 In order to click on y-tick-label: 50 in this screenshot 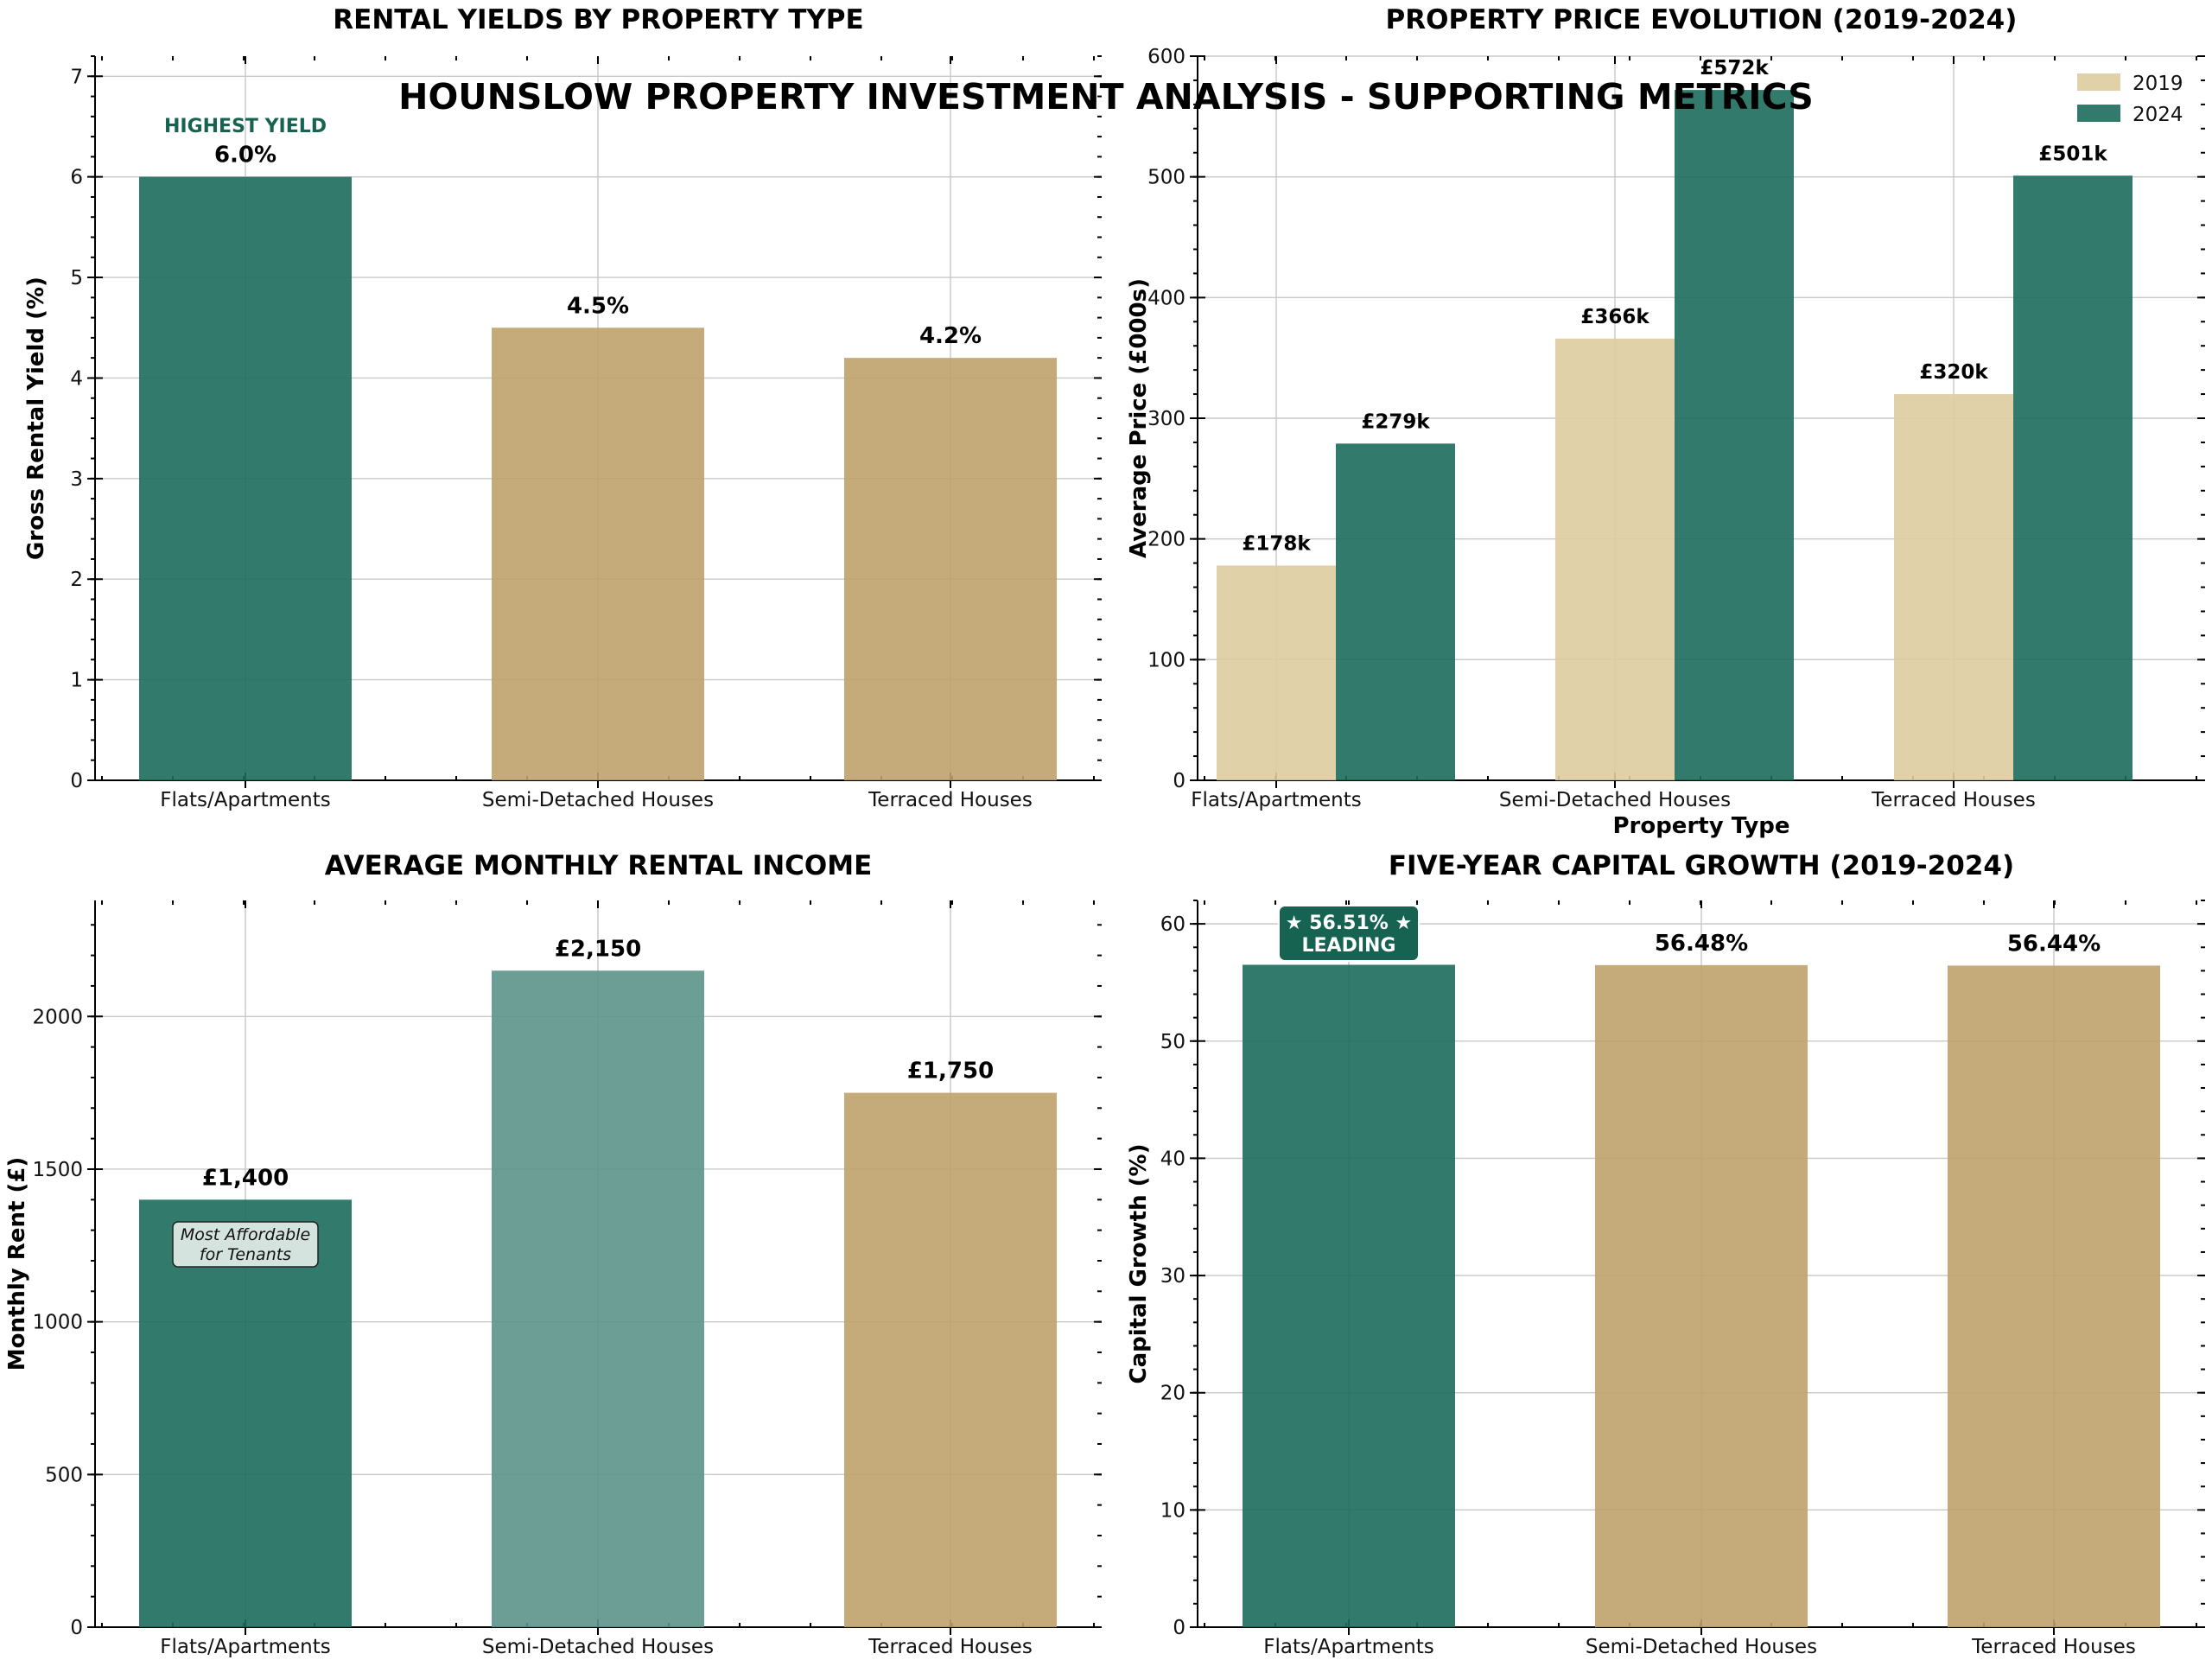, I will do `click(1172, 1042)`.